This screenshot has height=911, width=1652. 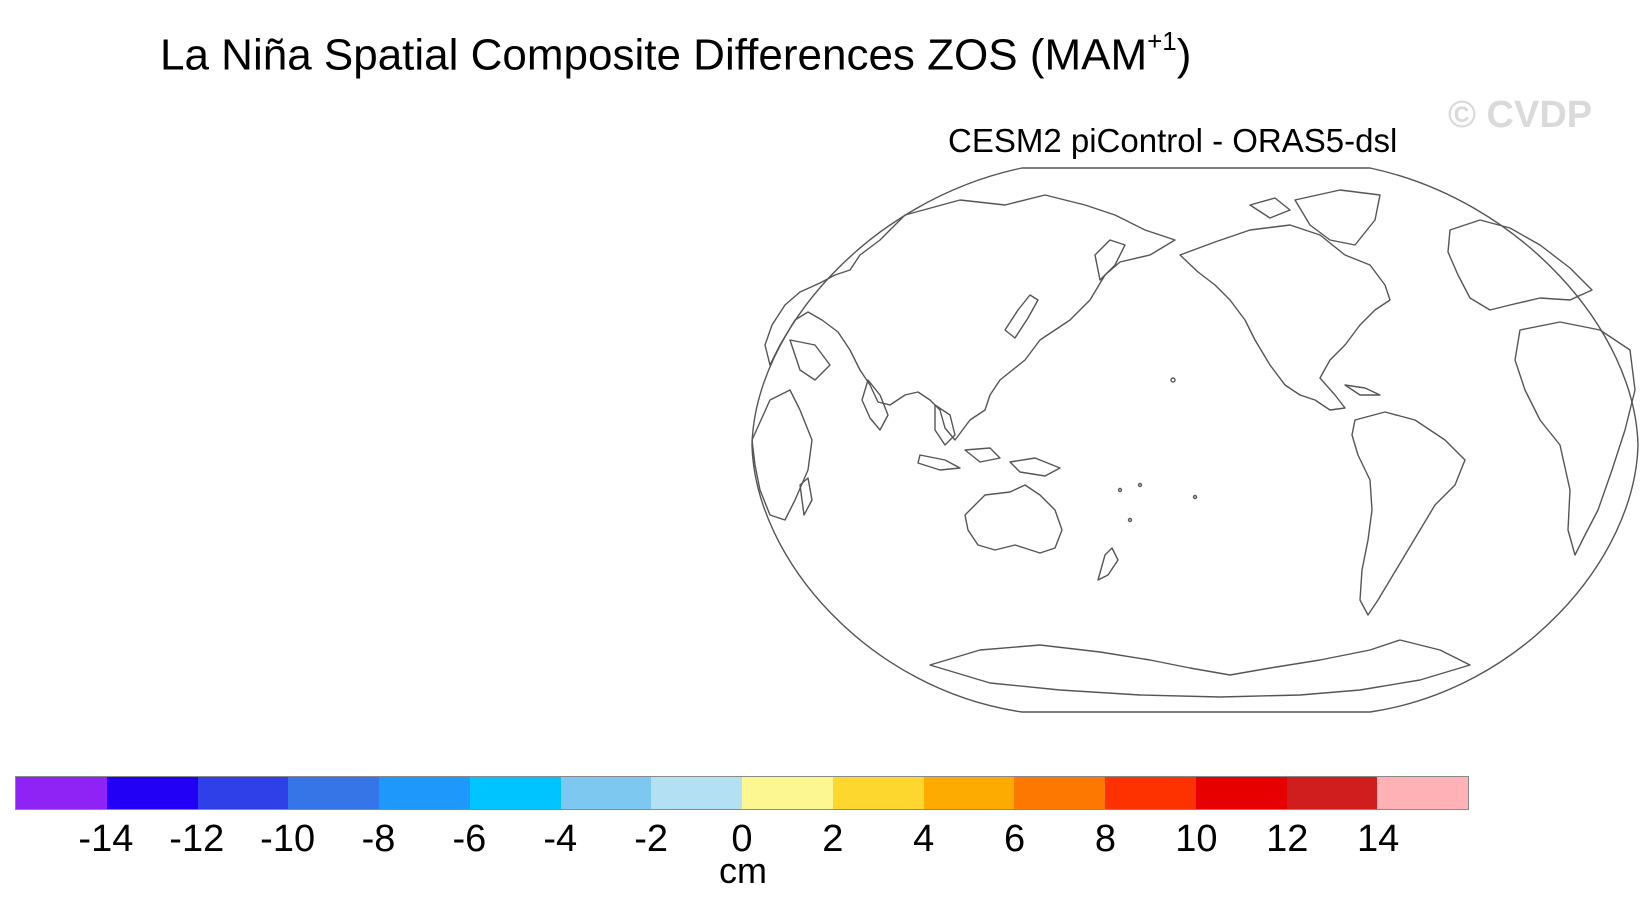 I want to click on colorbar-tick-label: 10, so click(x=1196, y=839).